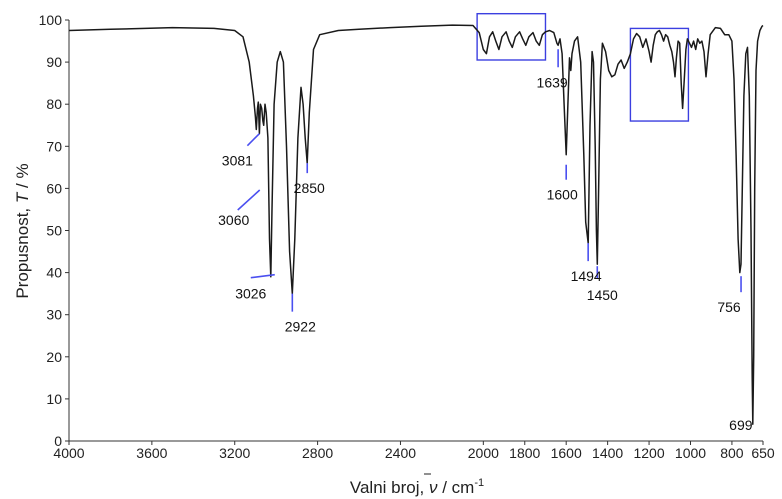 The image size is (782, 499). Describe the element at coordinates (54, 146) in the screenshot. I see `y-tick-label: 70` at that location.